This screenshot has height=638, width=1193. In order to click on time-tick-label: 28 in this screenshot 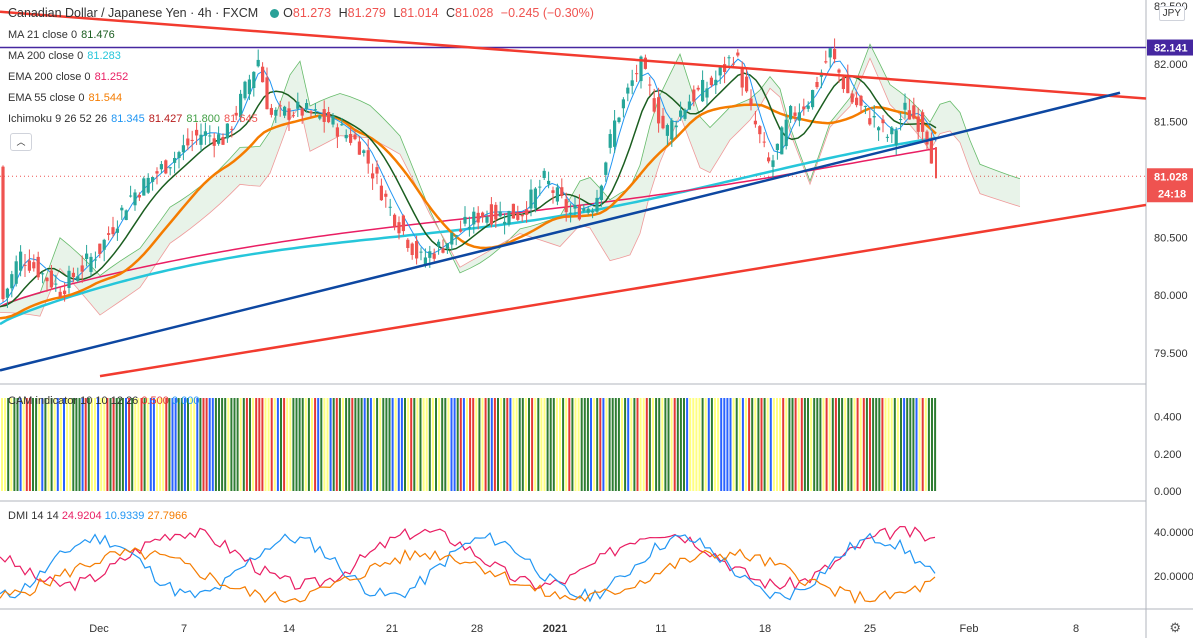, I will do `click(477, 629)`.